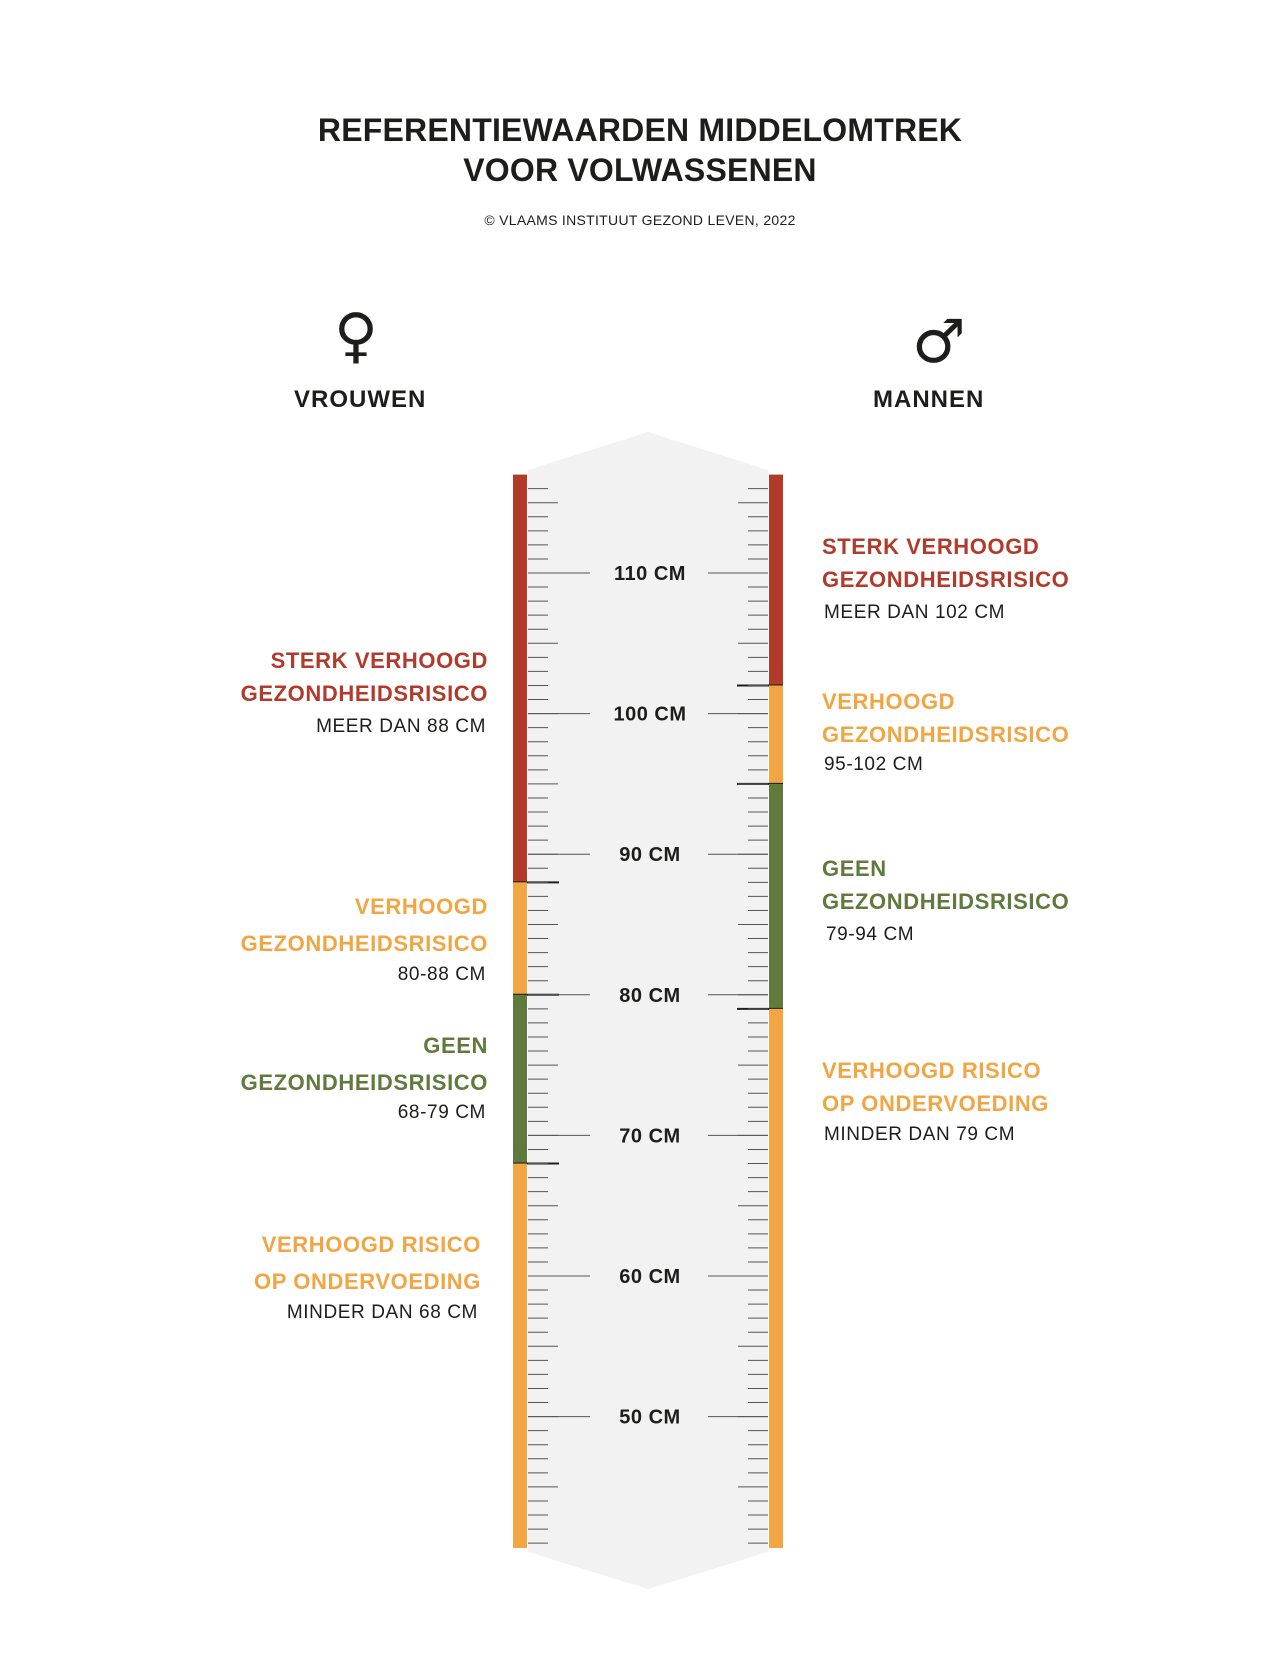 Image resolution: width=1280 pixels, height=1679 pixels. Describe the element at coordinates (920, 1134) in the screenshot. I see `men-zone-4-range: MINDER DAN 79 CM` at that location.